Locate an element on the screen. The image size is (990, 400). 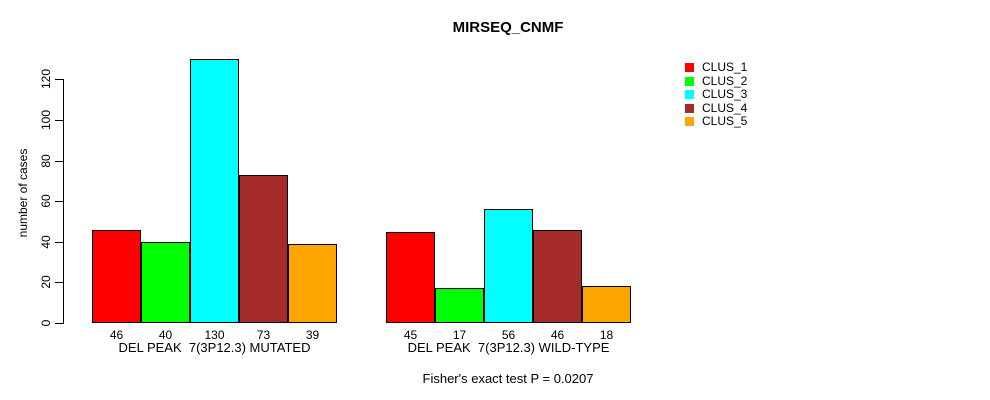
legend-item: CLUS_1 is located at coordinates (716, 68).